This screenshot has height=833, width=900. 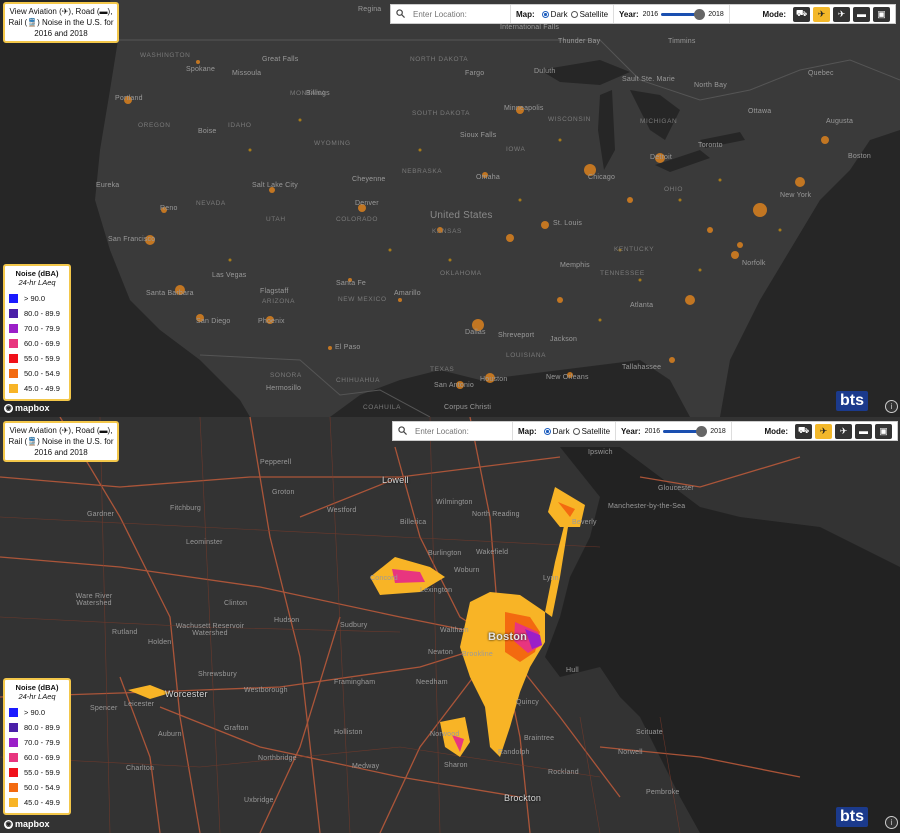 I want to click on place-label: Memphis, so click(x=575, y=265).